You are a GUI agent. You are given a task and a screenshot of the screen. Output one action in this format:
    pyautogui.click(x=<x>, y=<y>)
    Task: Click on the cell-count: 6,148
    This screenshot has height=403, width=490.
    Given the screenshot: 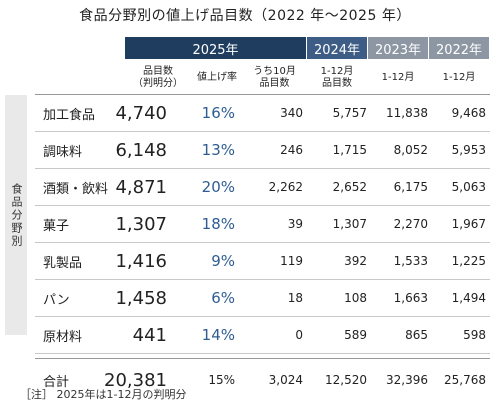 What is the action you would take?
    pyautogui.click(x=141, y=150)
    